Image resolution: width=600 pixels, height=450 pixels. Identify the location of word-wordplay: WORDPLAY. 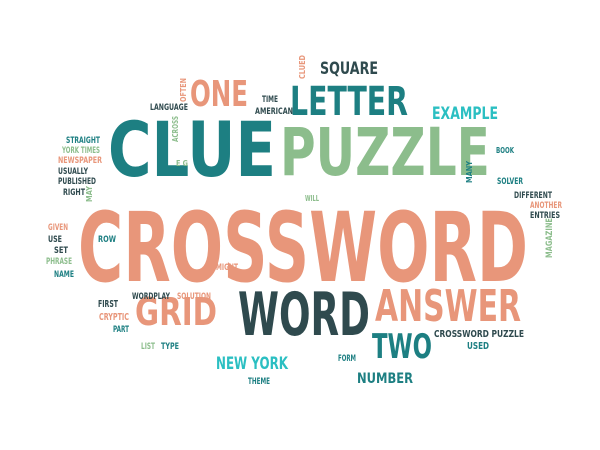
(151, 297).